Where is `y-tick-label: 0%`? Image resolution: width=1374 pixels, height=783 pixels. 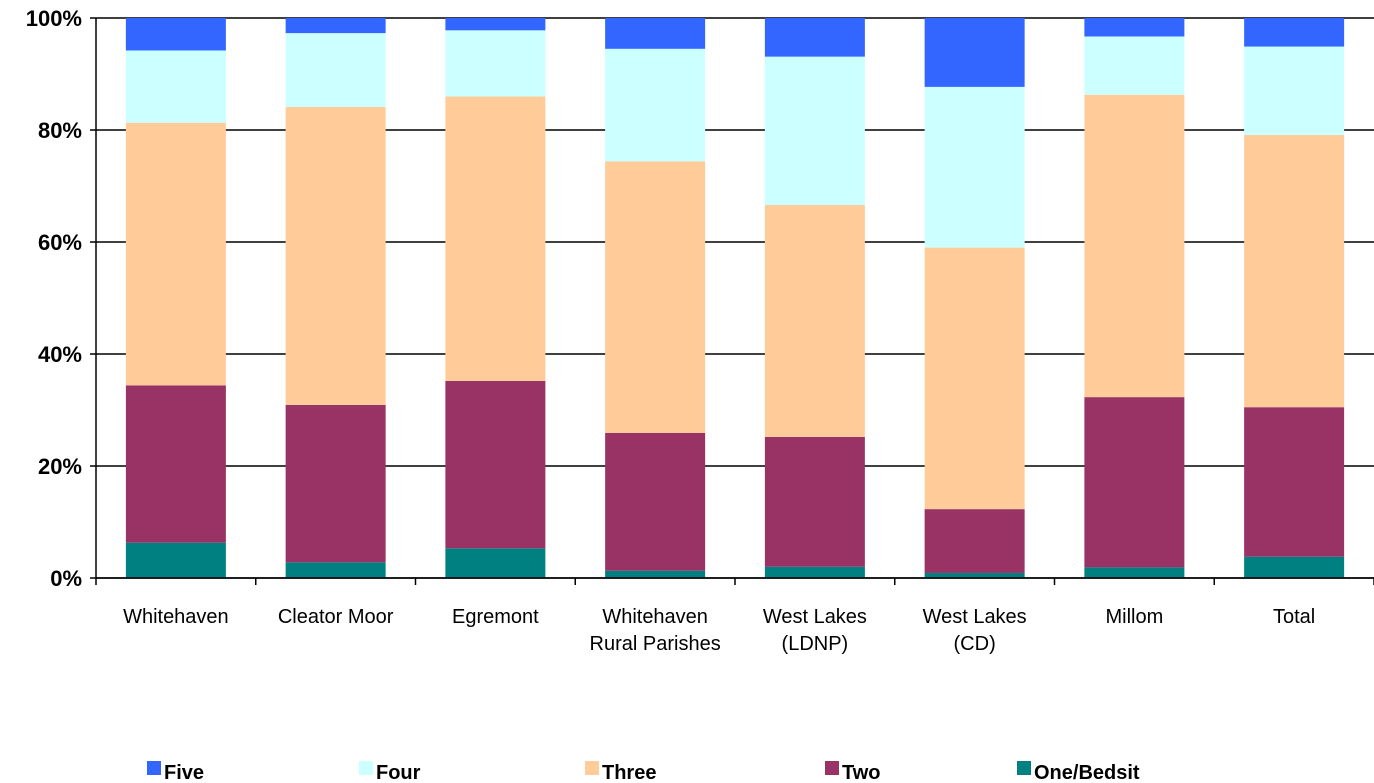 y-tick-label: 0% is located at coordinates (66, 578).